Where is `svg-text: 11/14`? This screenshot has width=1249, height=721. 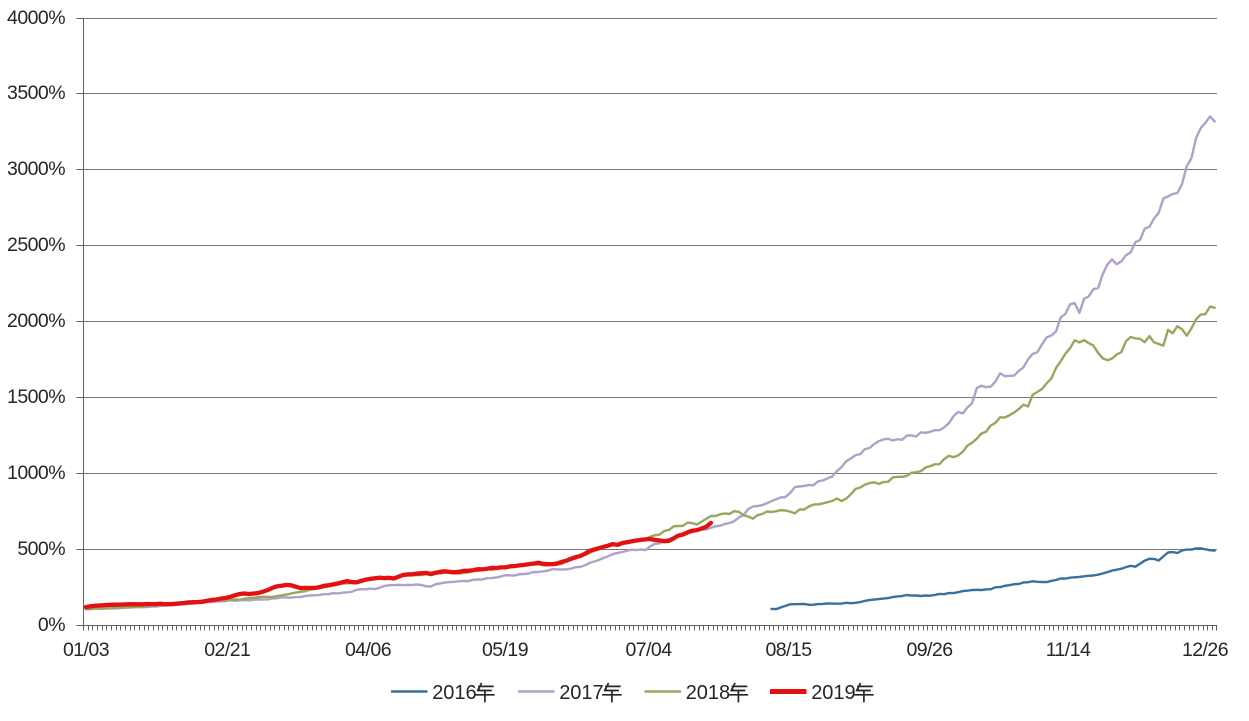
svg-text: 11/14 is located at coordinates (1068, 650).